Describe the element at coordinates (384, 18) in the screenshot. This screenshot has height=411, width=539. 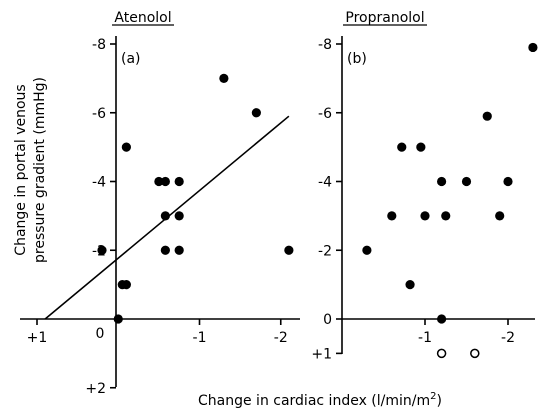
I see `chart-title: Propranolol` at that location.